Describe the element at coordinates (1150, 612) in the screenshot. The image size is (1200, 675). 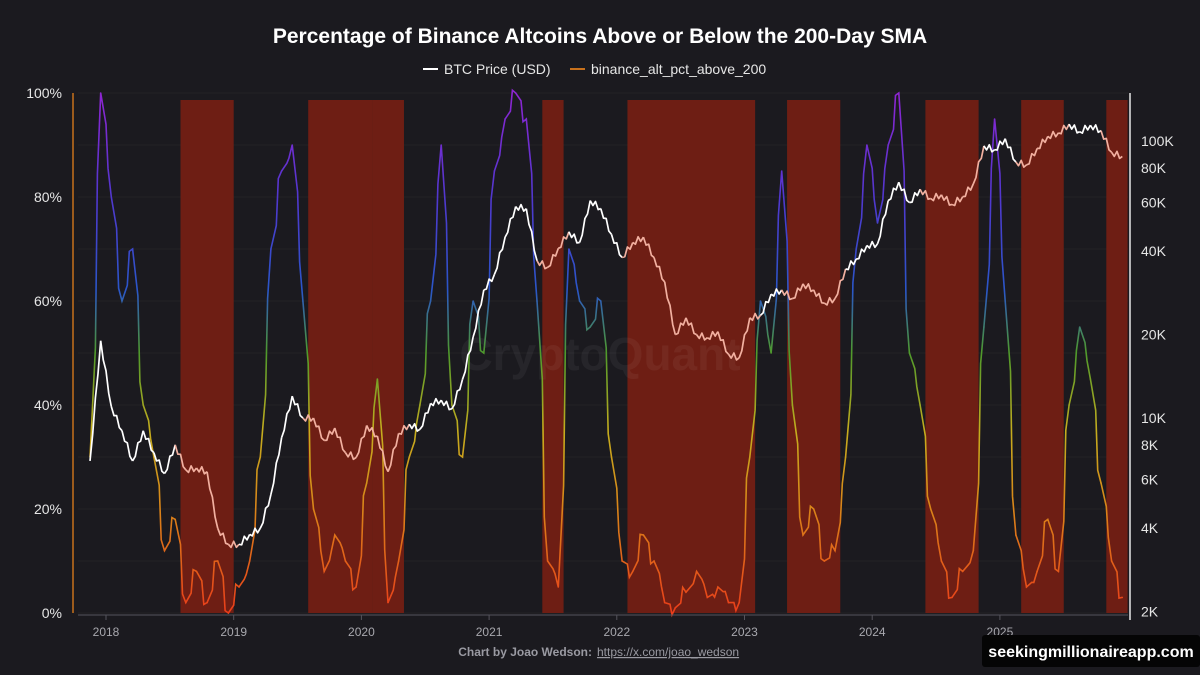
I see `right-axis-tick: 2K` at that location.